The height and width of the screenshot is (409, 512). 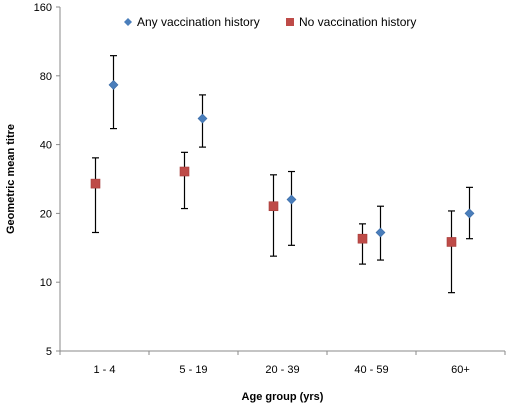 I want to click on x-tick-label: 60+, so click(x=460, y=370).